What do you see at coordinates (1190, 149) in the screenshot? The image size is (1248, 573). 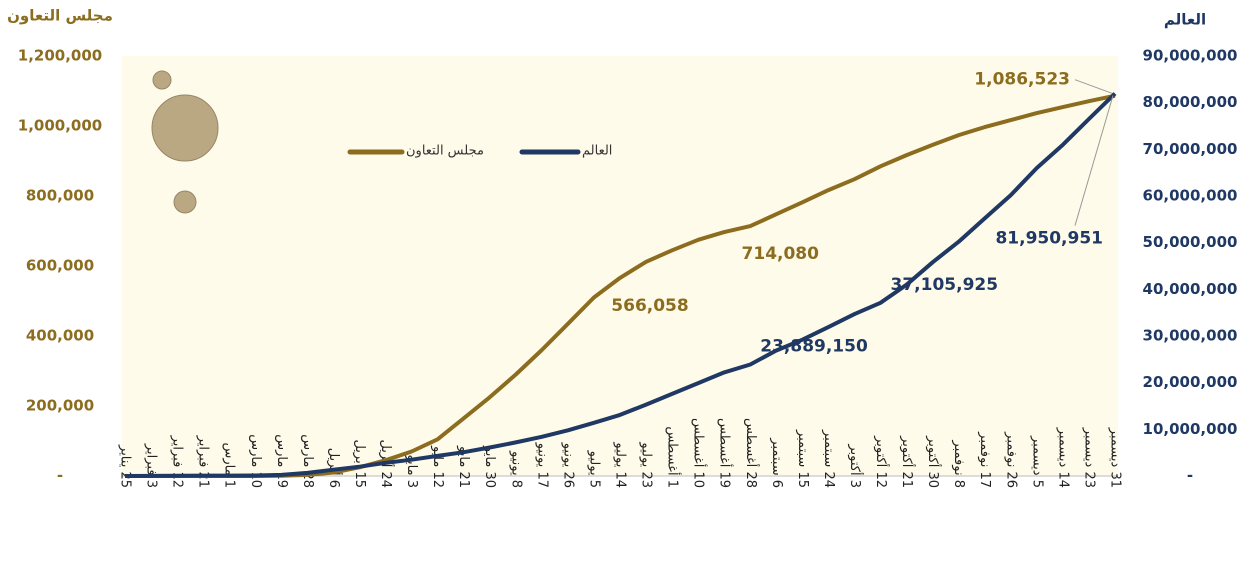 I see `y2-tick-label: 70,000,000` at bounding box center [1190, 149].